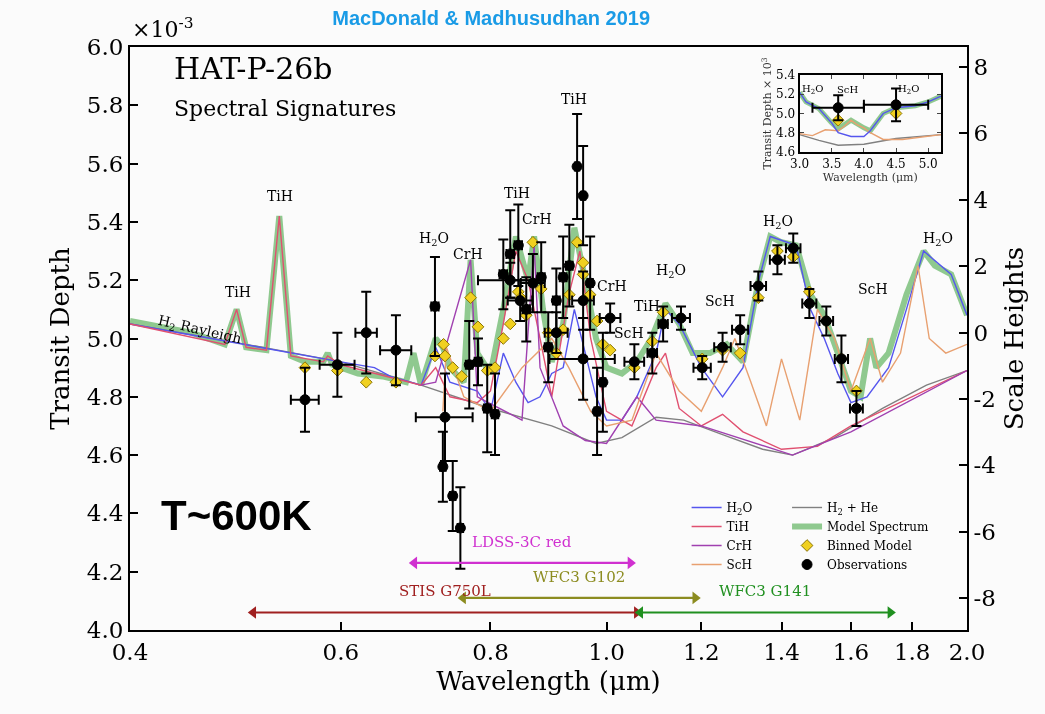 Image resolution: width=1045 pixels, height=714 pixels. Describe the element at coordinates (739, 509) in the screenshot. I see `legend-label: H$_{2}$O` at that location.